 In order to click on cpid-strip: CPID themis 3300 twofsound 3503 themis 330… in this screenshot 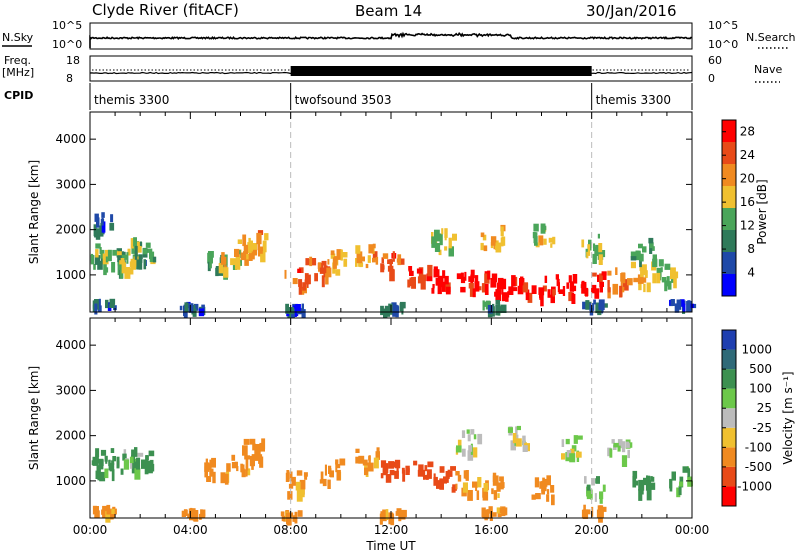, I will do `click(348, 96)`.